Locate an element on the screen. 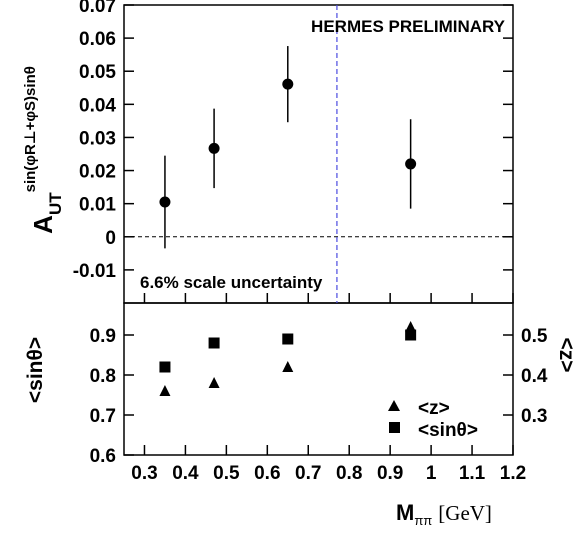 This screenshot has width=581, height=533. x-tick-label: 0.4 is located at coordinates (185, 473).